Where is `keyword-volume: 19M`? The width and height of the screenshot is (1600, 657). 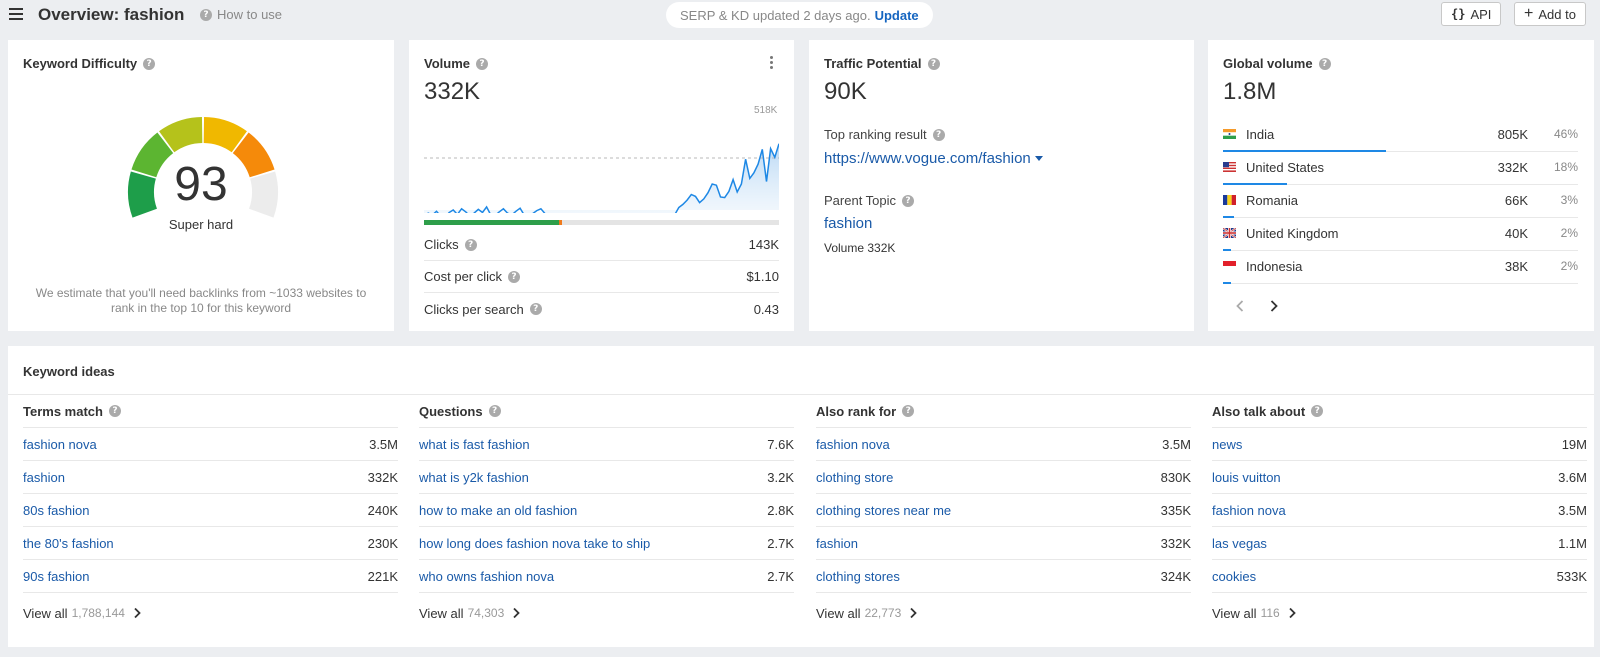
keyword-volume: 19M is located at coordinates (1574, 444).